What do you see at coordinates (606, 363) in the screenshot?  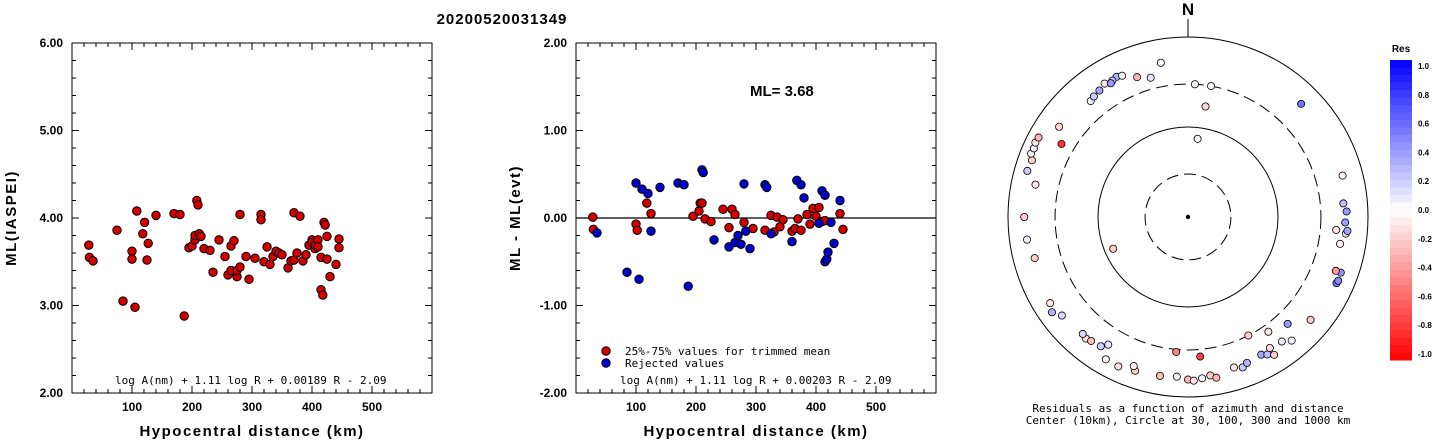 I see `legend-marker` at bounding box center [606, 363].